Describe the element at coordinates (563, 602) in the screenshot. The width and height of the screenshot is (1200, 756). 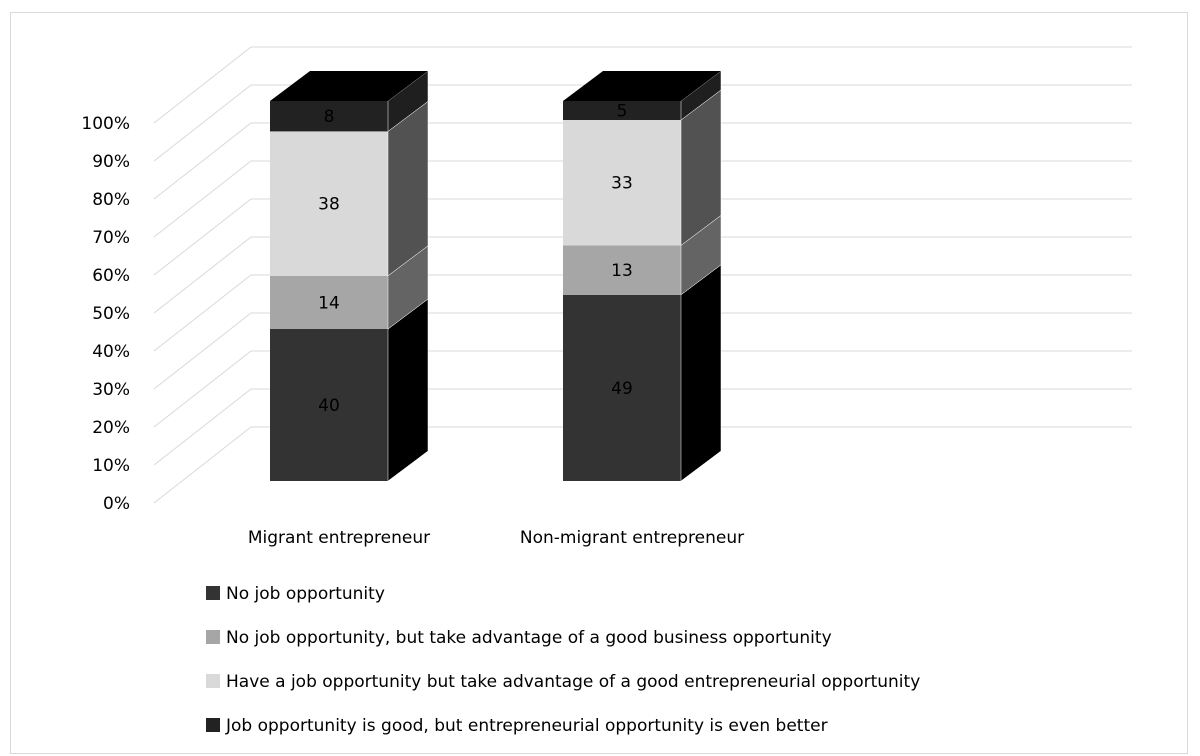
I see `legend-item-no-job: No job opportunity` at that location.